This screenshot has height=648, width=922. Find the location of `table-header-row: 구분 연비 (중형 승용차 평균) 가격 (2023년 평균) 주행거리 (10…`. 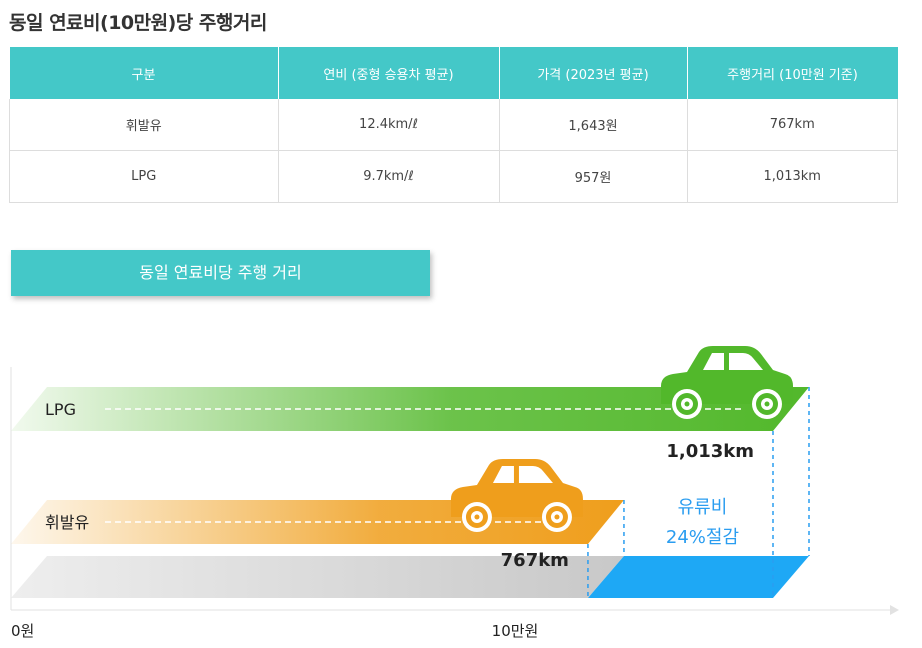

table-header-row: 구분 연비 (중형 승용차 평균) 가격 (2023년 평균) 주행거리 (10… is located at coordinates (453, 73).